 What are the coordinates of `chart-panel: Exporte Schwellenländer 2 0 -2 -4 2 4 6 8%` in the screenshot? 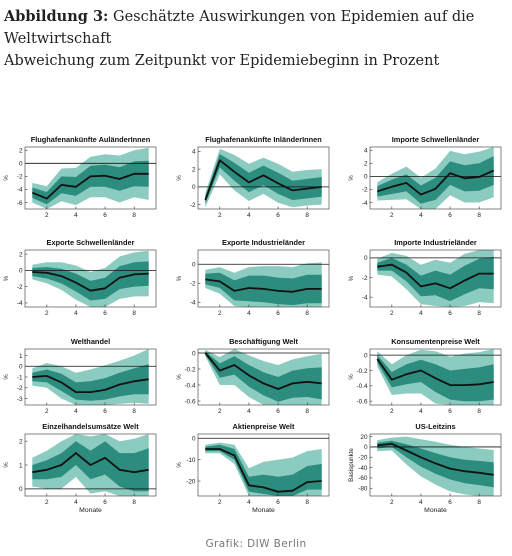 It's located at (80, 277).